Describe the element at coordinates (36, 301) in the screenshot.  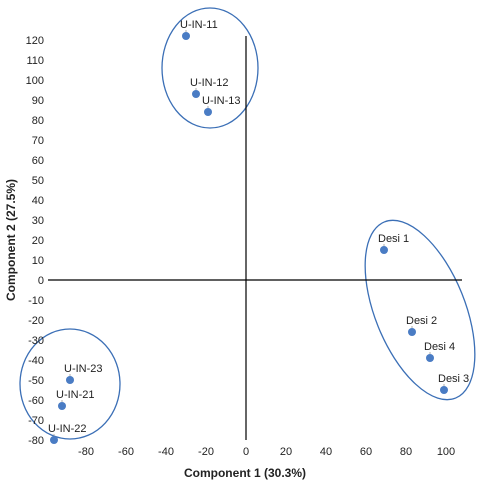
I see `y-tick-label: -10` at that location.